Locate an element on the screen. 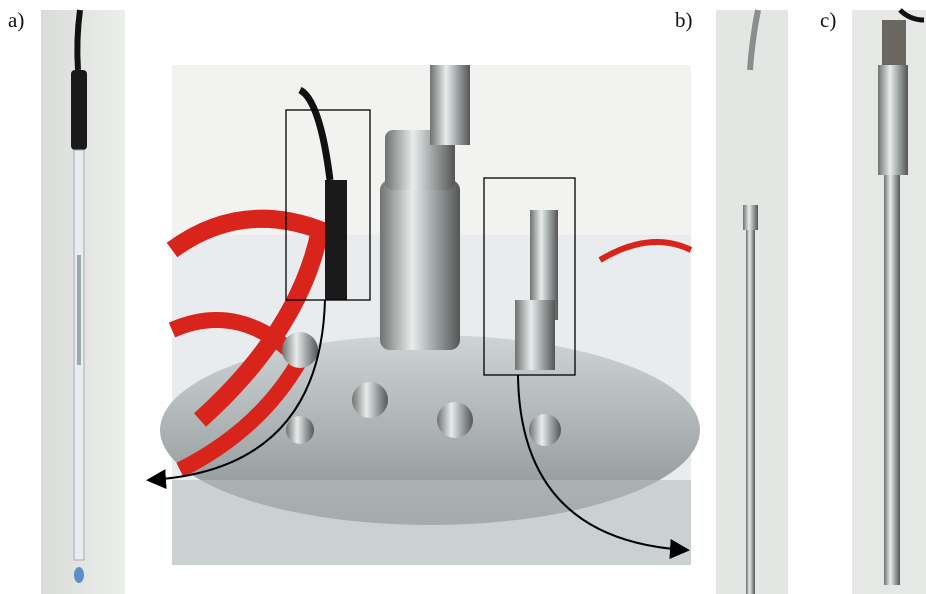 Image resolution: width=926 pixels, height=594 pixels. panel-label: c) is located at coordinates (828, 20).